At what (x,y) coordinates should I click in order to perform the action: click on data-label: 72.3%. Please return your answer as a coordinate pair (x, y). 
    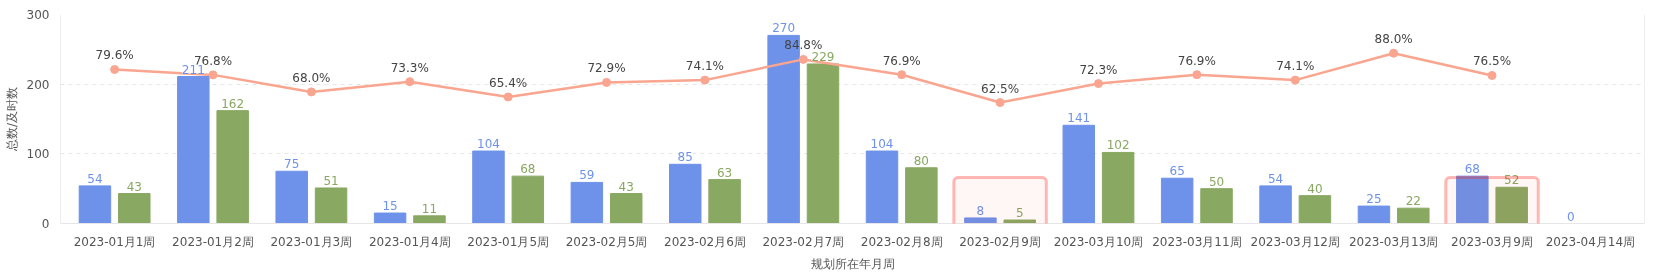
    Looking at the image, I should click on (1098, 69).